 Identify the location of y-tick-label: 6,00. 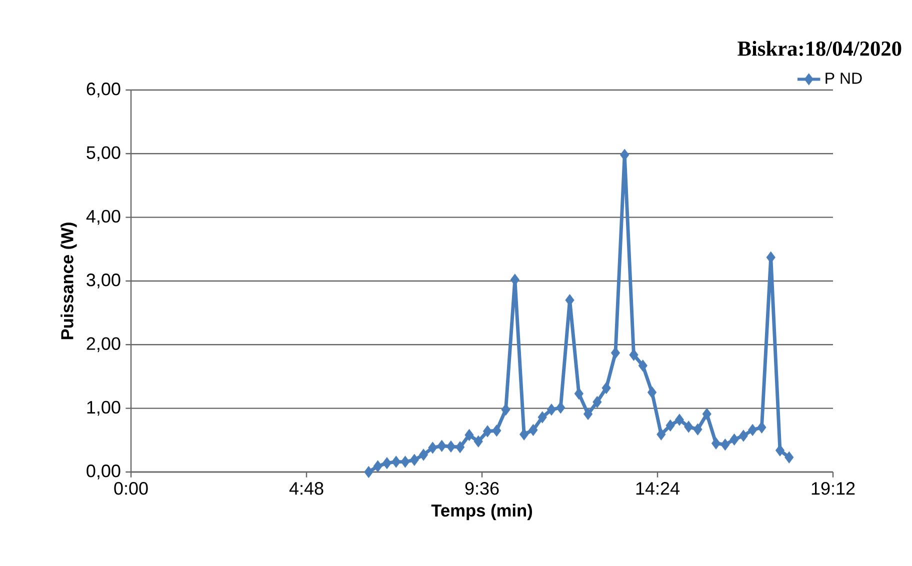
(103, 90).